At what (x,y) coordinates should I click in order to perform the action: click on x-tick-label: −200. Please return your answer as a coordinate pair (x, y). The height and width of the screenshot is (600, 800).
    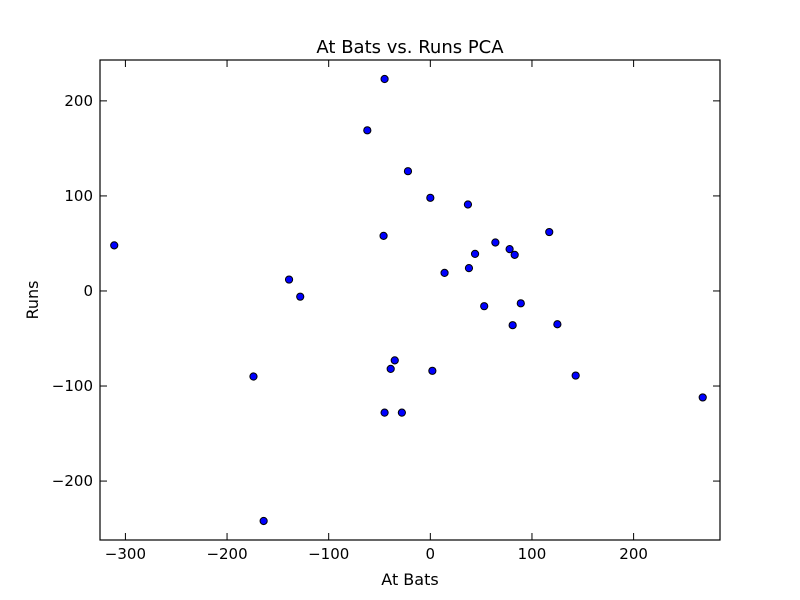
    Looking at the image, I should click on (226, 554).